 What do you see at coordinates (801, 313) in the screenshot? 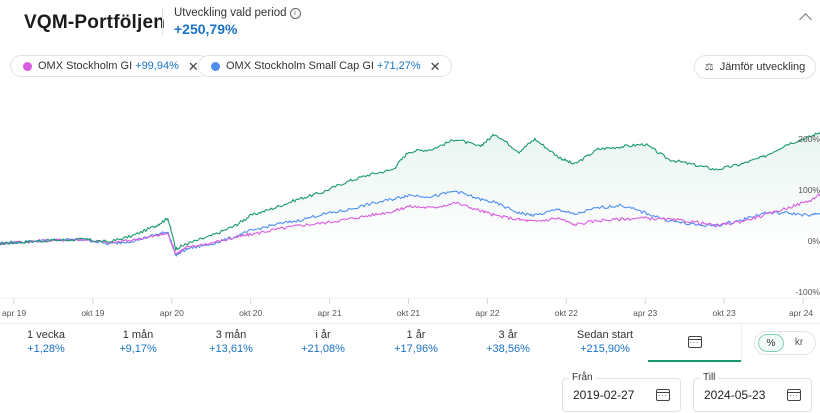
I see `x-tick-label: apr 24` at bounding box center [801, 313].